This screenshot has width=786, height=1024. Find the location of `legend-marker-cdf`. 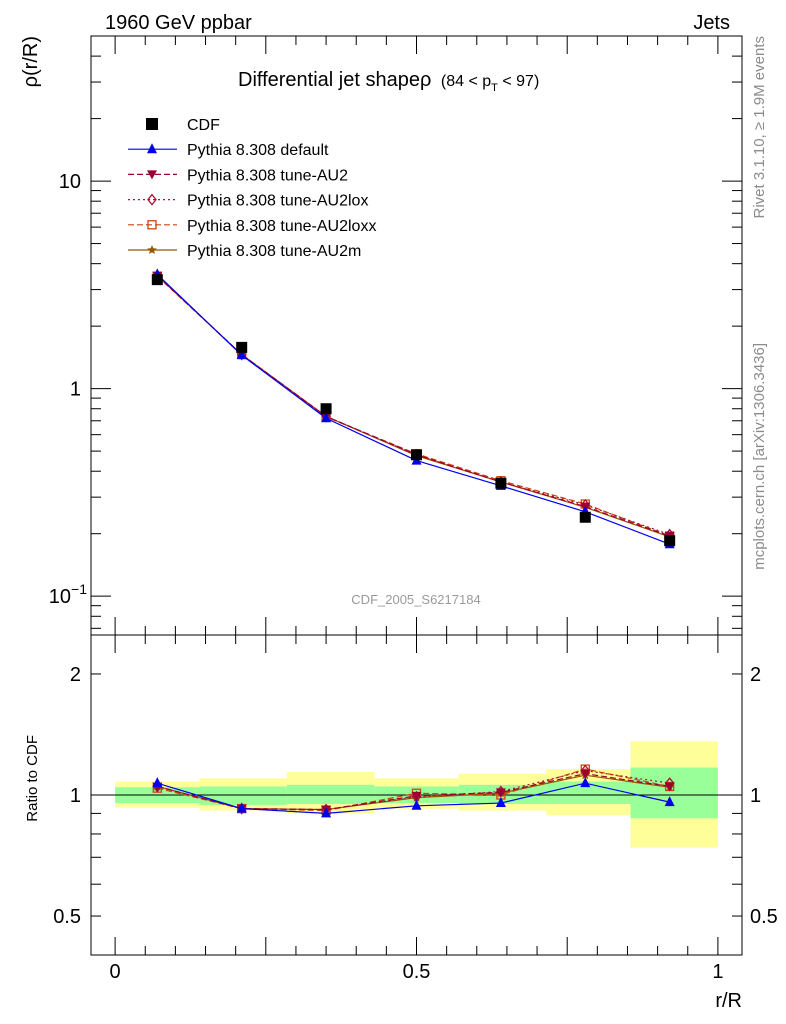

legend-marker-cdf is located at coordinates (152, 124).